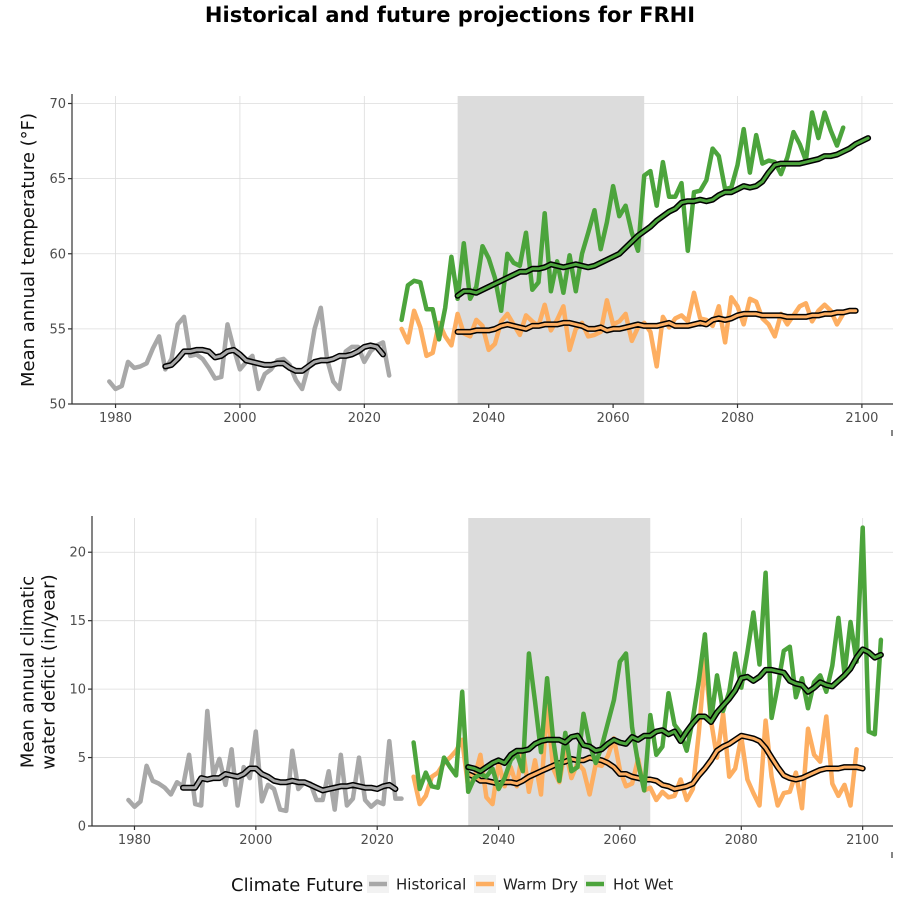  Describe the element at coordinates (77, 690) in the screenshot. I see `y-tick-label: 10` at that location.